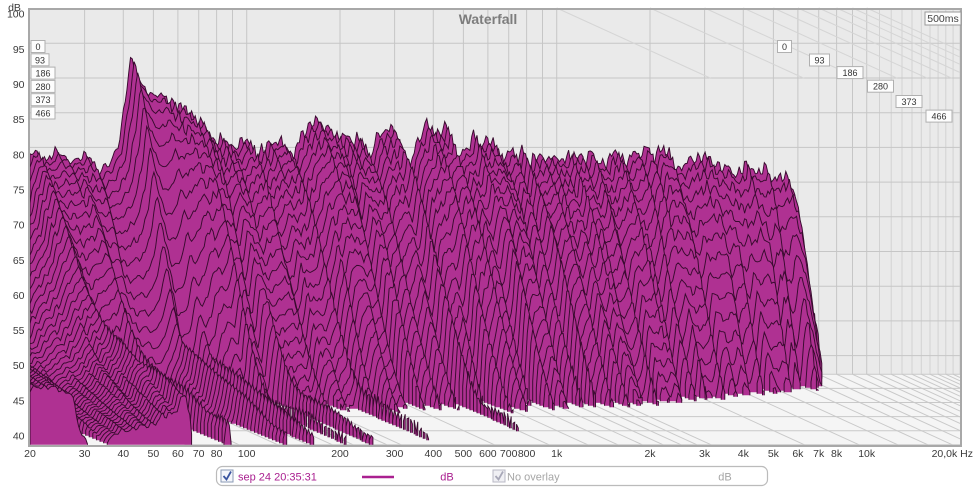 The image size is (975, 488). Describe the element at coordinates (705, 454) in the screenshot. I see `svg-text: 3k` at that location.